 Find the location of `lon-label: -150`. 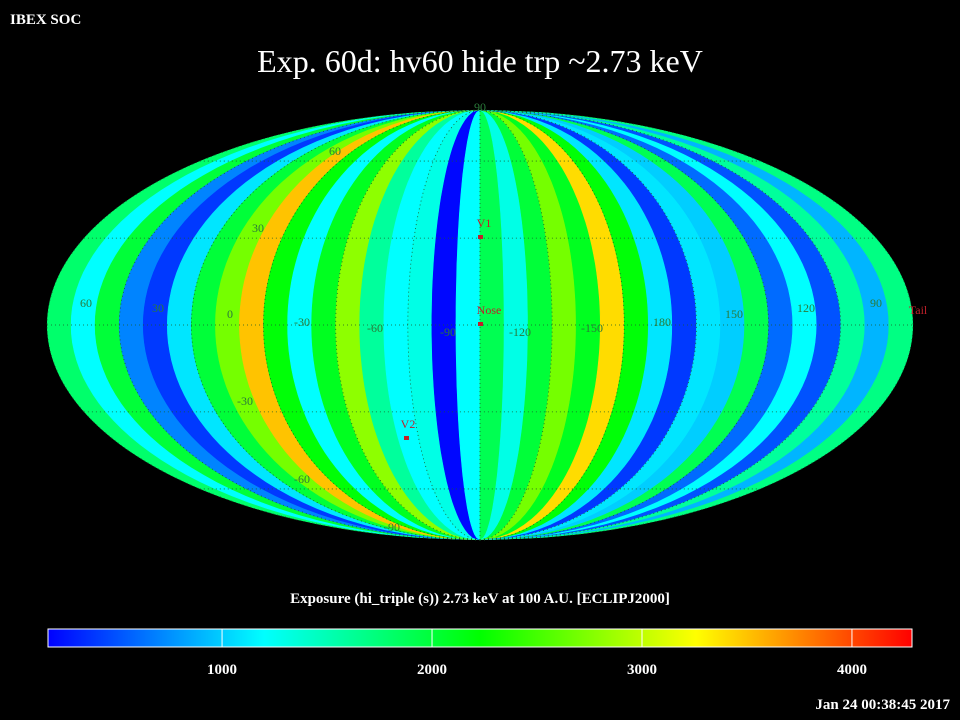

lon-label: -150 is located at coordinates (592, 328).